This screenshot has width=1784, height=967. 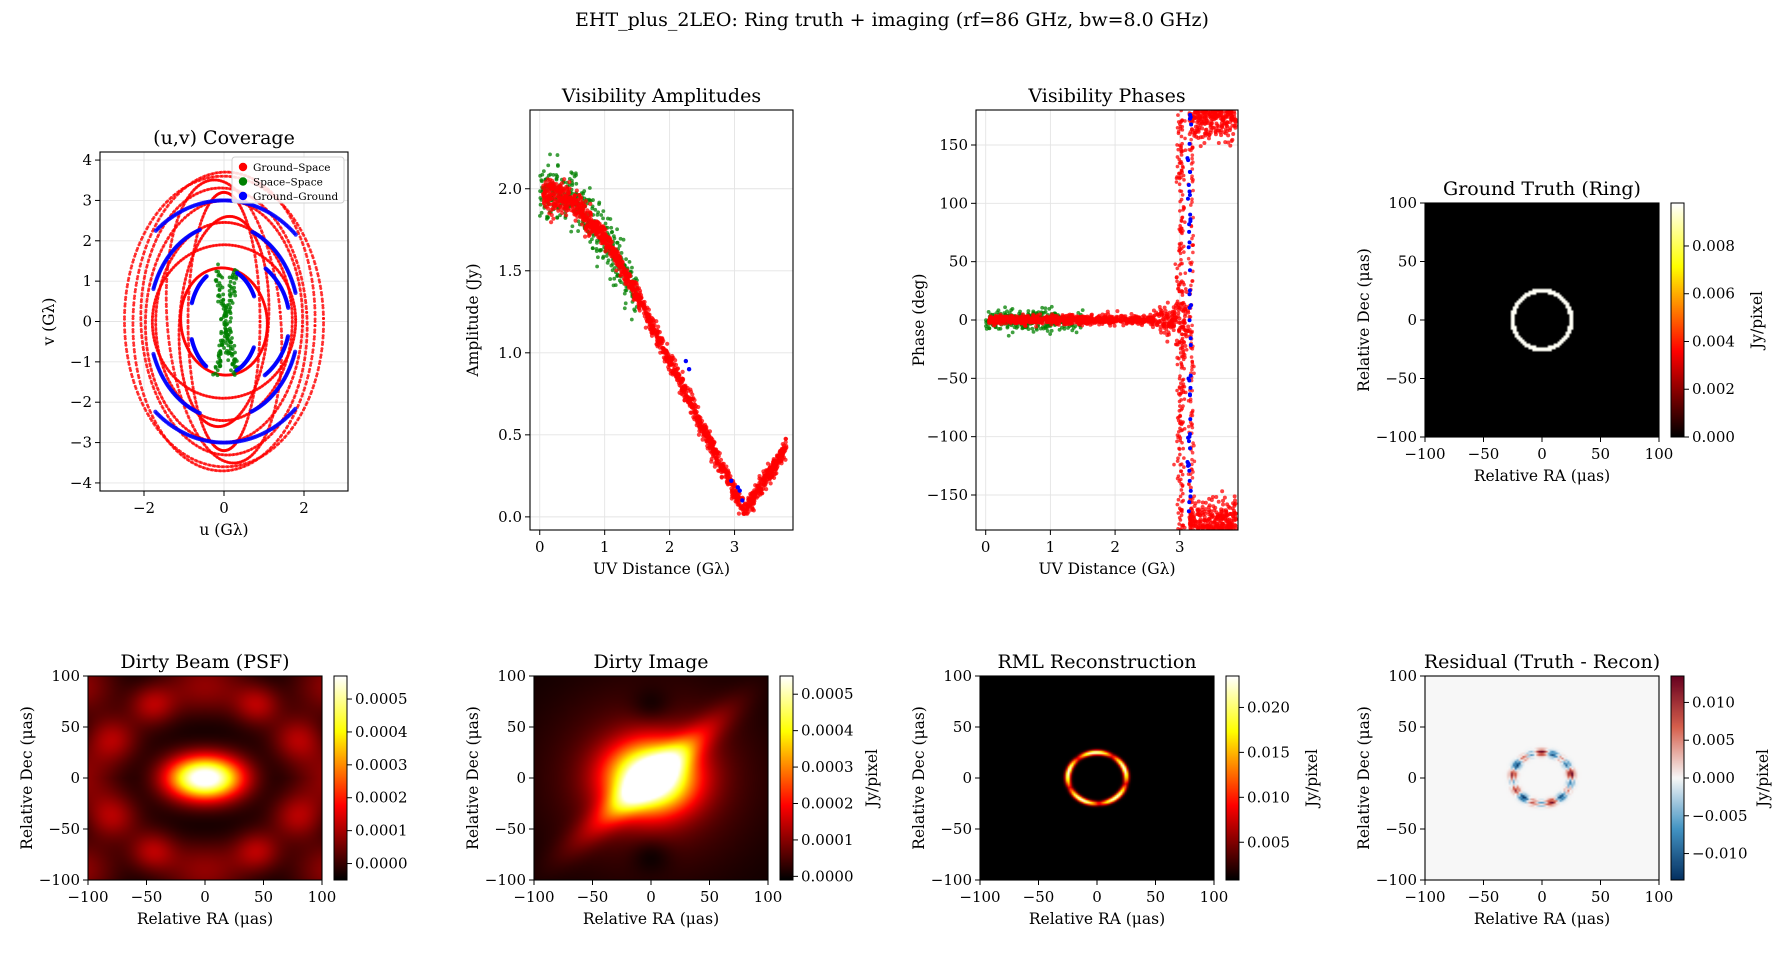 What do you see at coordinates (81, 443) in the screenshot?
I see `y-tick-label: −3` at bounding box center [81, 443].